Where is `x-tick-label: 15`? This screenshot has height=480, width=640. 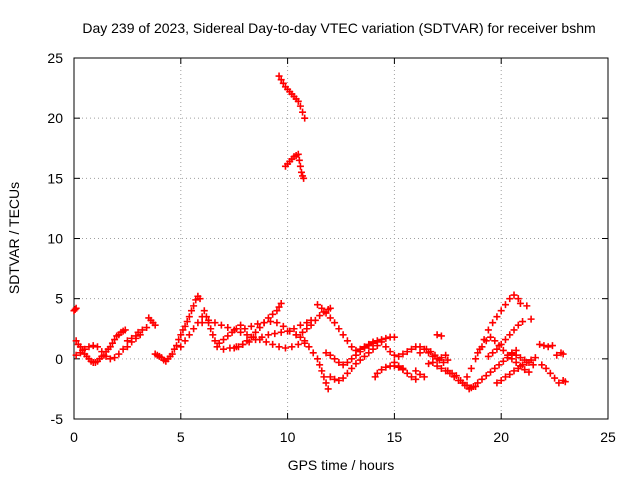 x-tick-label: 15 is located at coordinates (395, 437).